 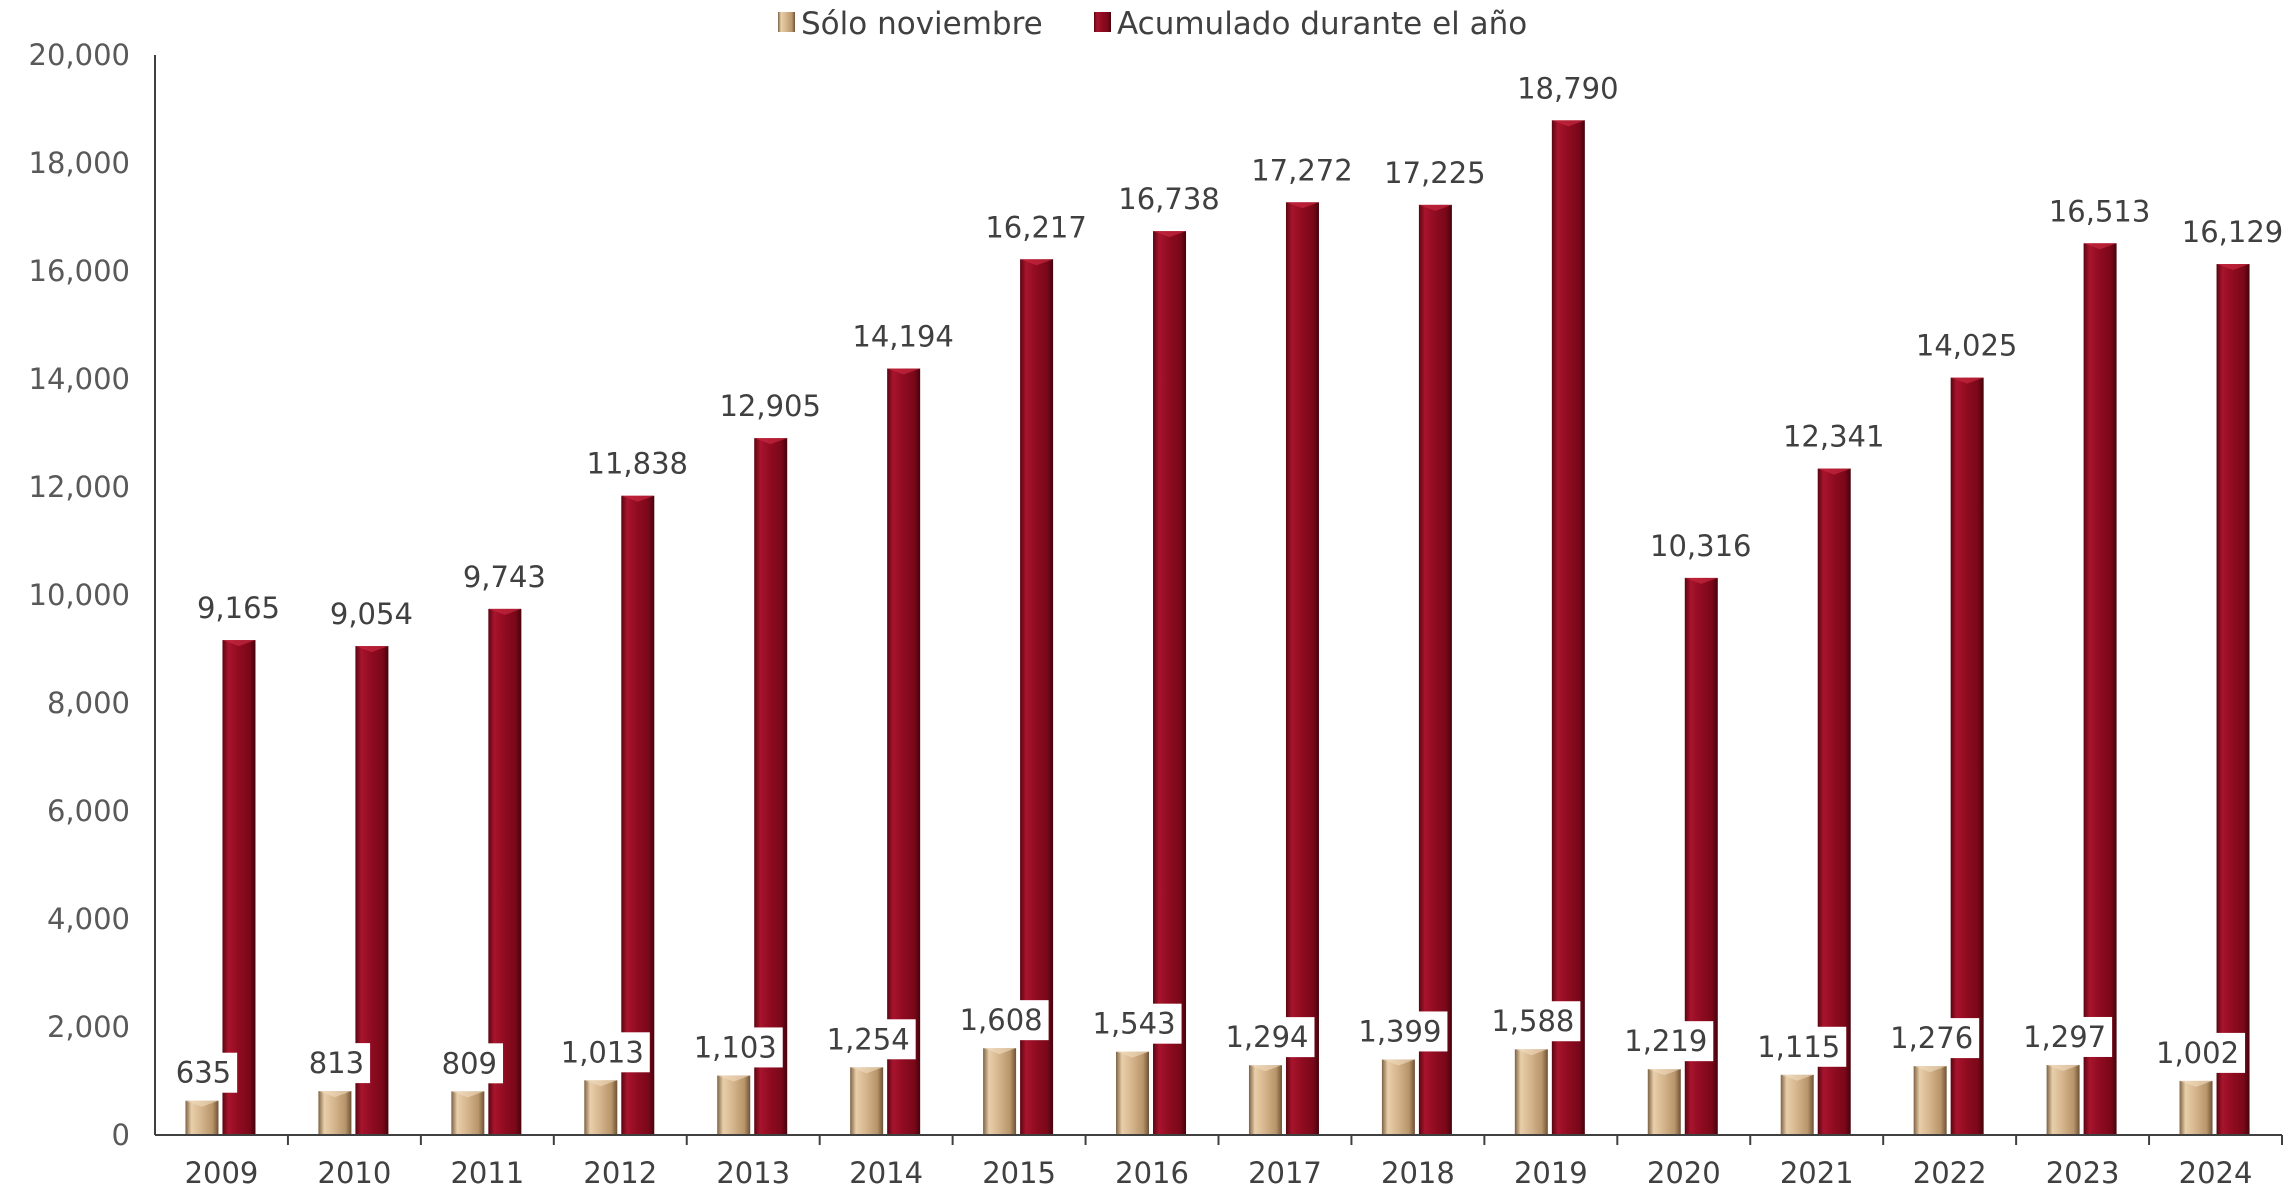 I want to click on y-tick-label: 12,000, so click(x=79, y=487).